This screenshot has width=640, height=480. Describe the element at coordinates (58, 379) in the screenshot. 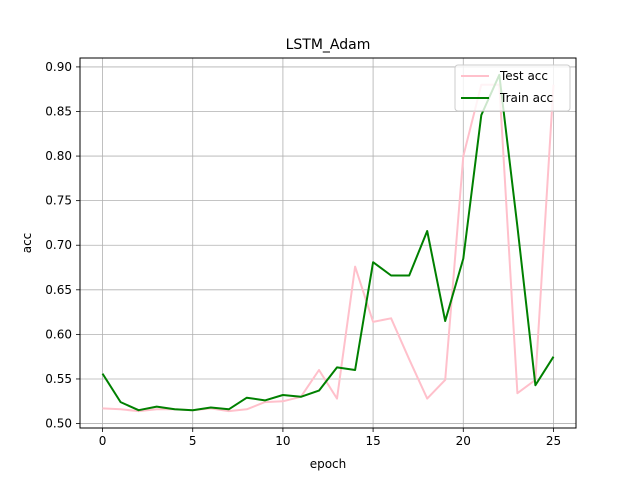

I see `y-tick-label: 0.55` at that location.